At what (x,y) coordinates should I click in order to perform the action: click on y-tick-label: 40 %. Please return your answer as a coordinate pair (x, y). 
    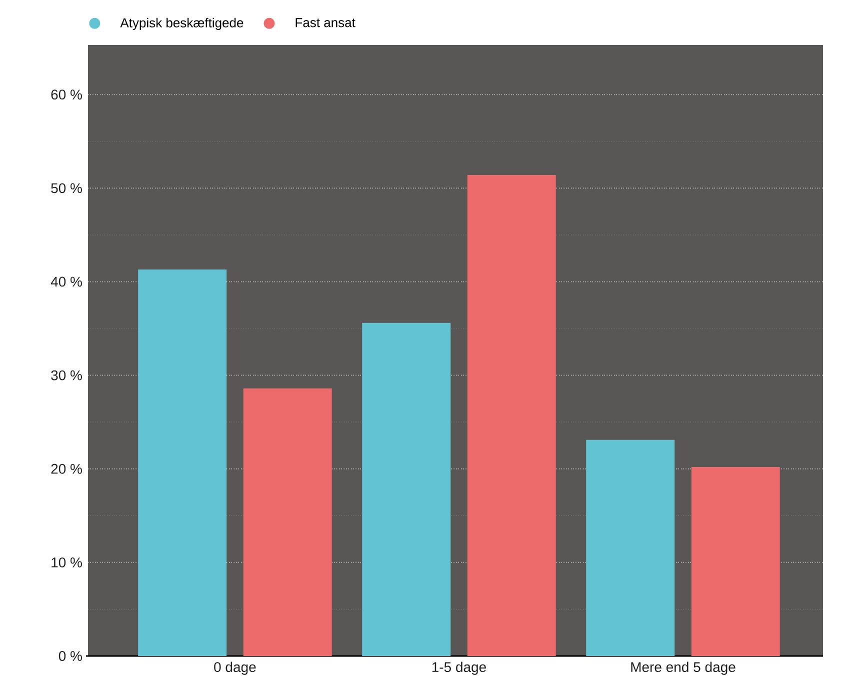
    Looking at the image, I should click on (66, 281).